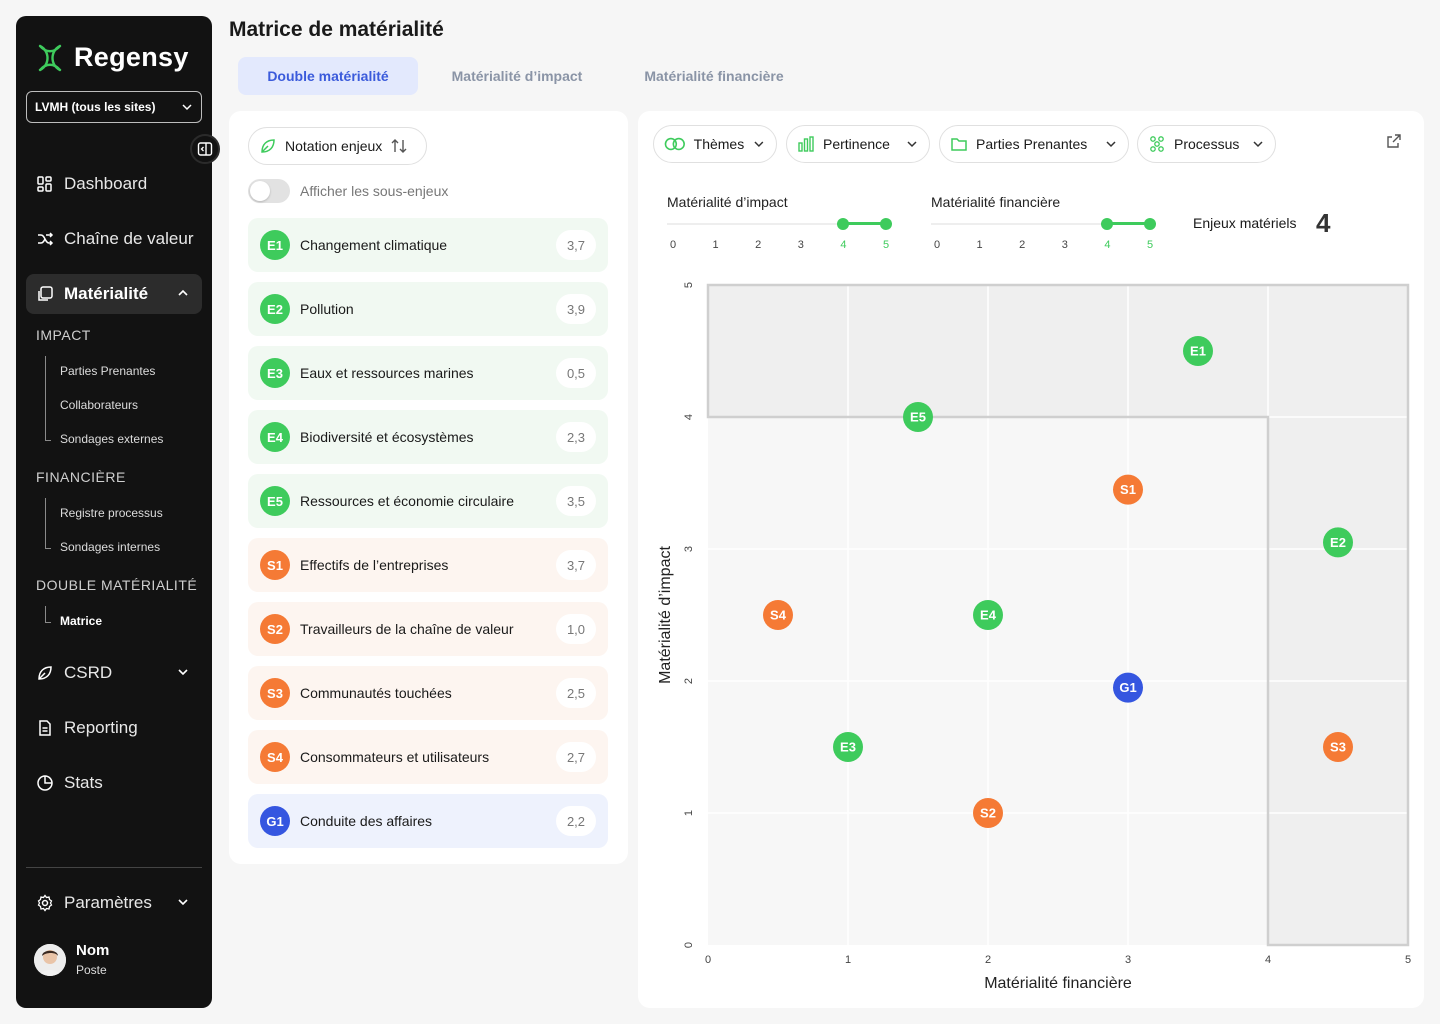 The height and width of the screenshot is (1024, 1440). What do you see at coordinates (858, 144) in the screenshot?
I see `filter-pertinence: Pertinence` at bounding box center [858, 144].